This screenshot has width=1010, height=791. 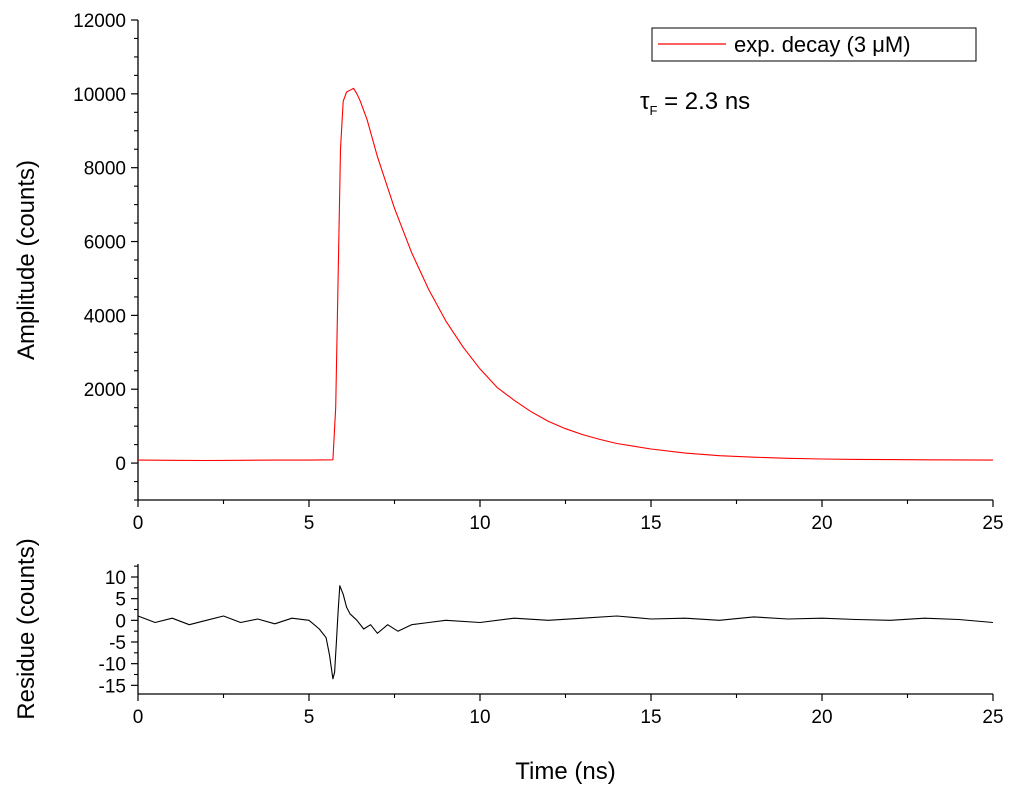 I want to click on bottom-y-axis-title: Residue (counts), so click(x=26, y=628).